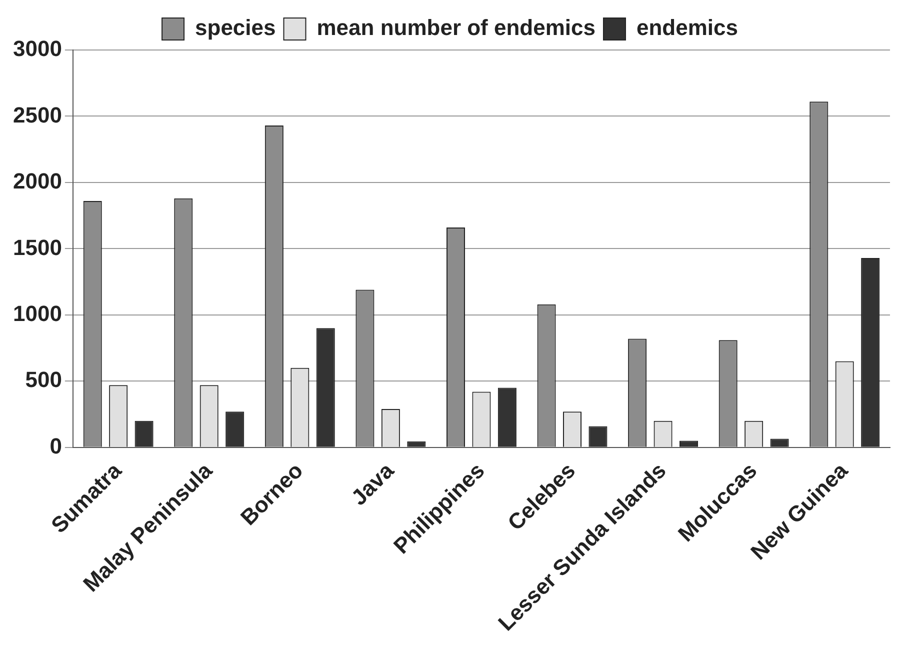 Image resolution: width=910 pixels, height=650 pixels. What do you see at coordinates (456, 27) in the screenshot?
I see `legend-label: mean number of endemics` at bounding box center [456, 27].